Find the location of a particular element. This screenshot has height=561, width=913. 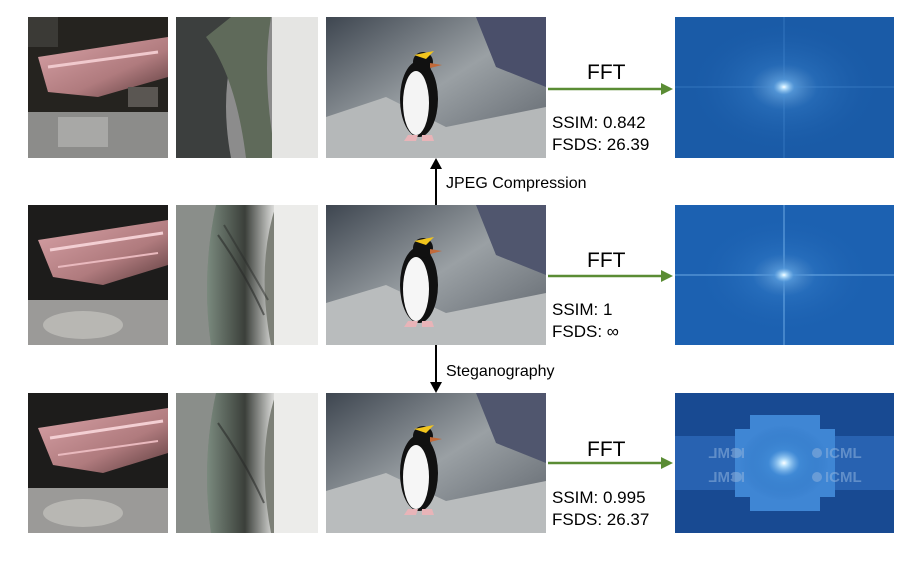

penguin-photo-original is located at coordinates (436, 275).